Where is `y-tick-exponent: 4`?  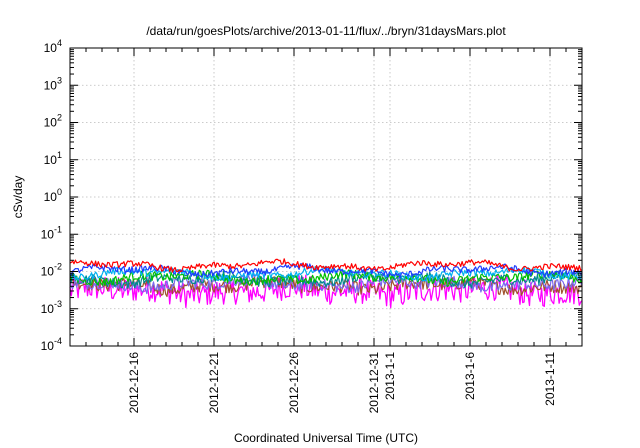
y-tick-exponent: 4 is located at coordinates (59, 43).